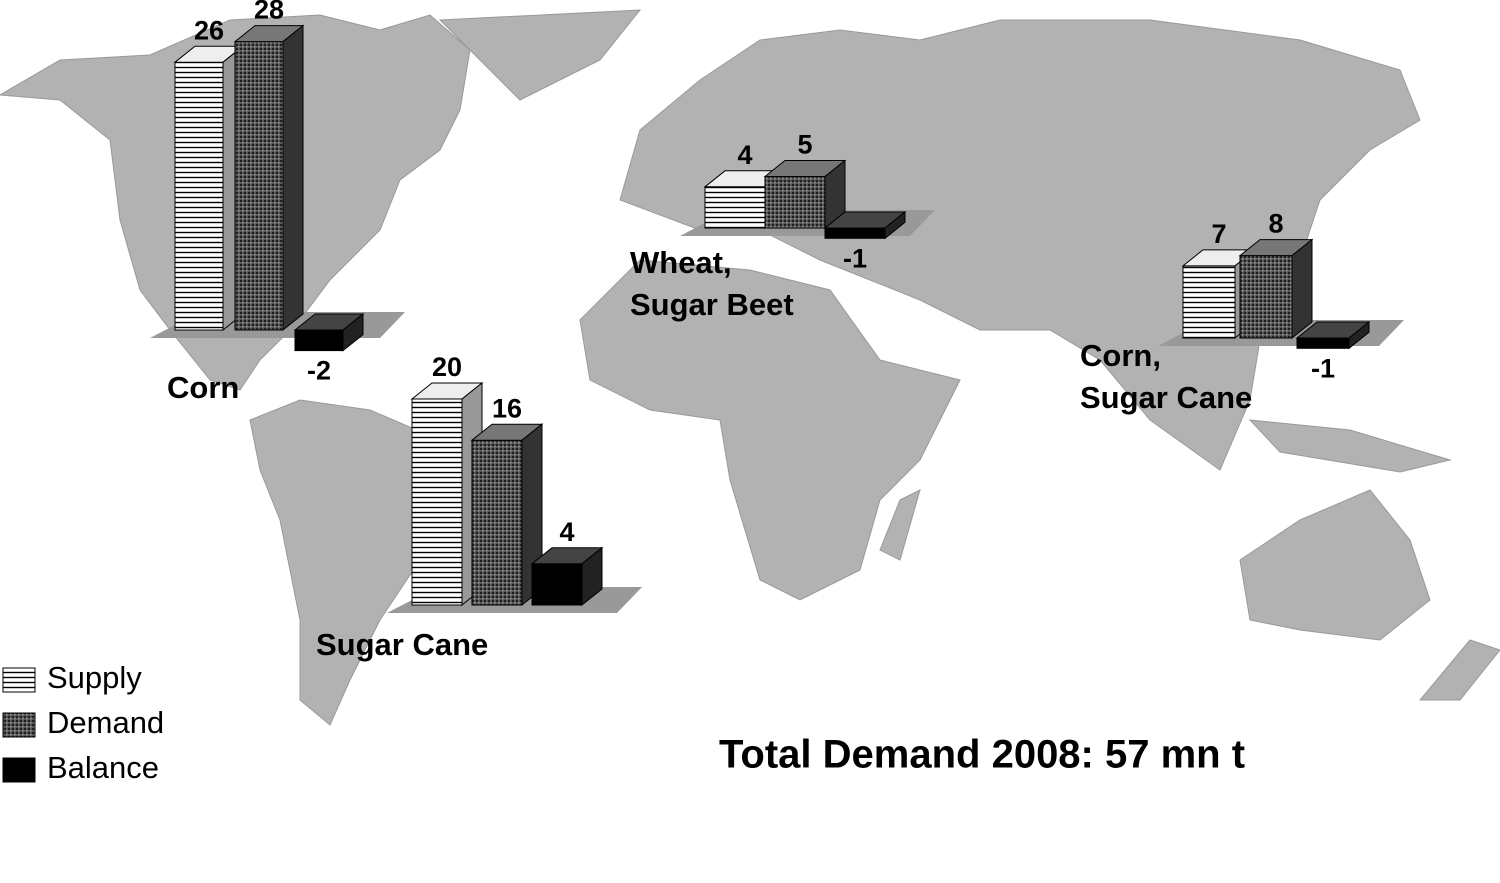 This screenshot has height=883, width=1500. I want to click on value-label: 16, so click(507, 408).